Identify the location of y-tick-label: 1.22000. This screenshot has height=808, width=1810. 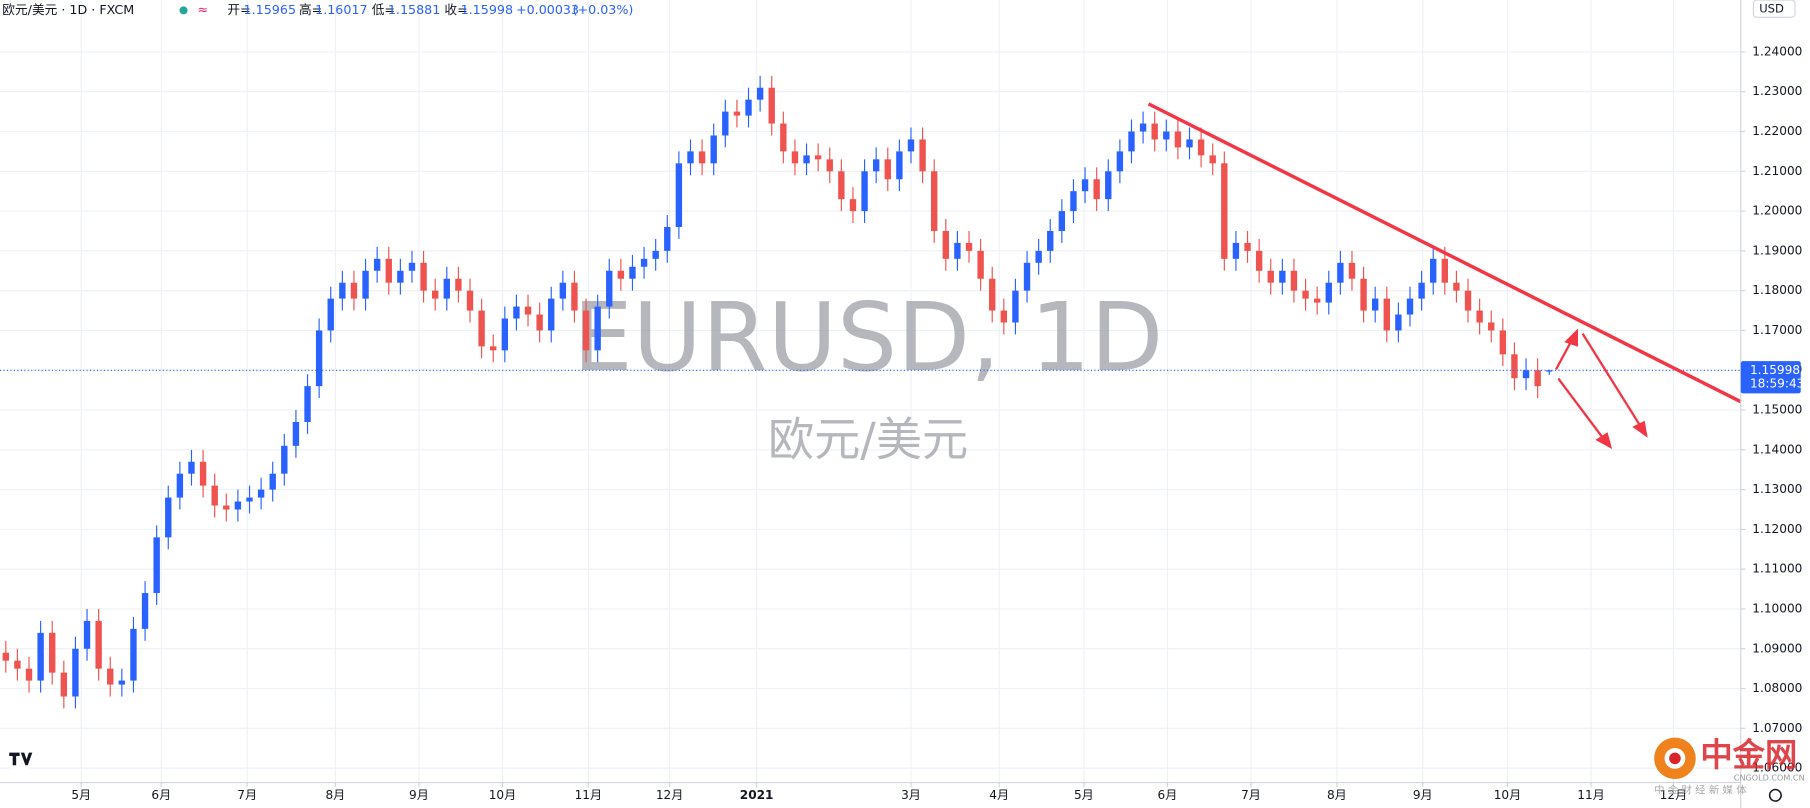
(1777, 131).